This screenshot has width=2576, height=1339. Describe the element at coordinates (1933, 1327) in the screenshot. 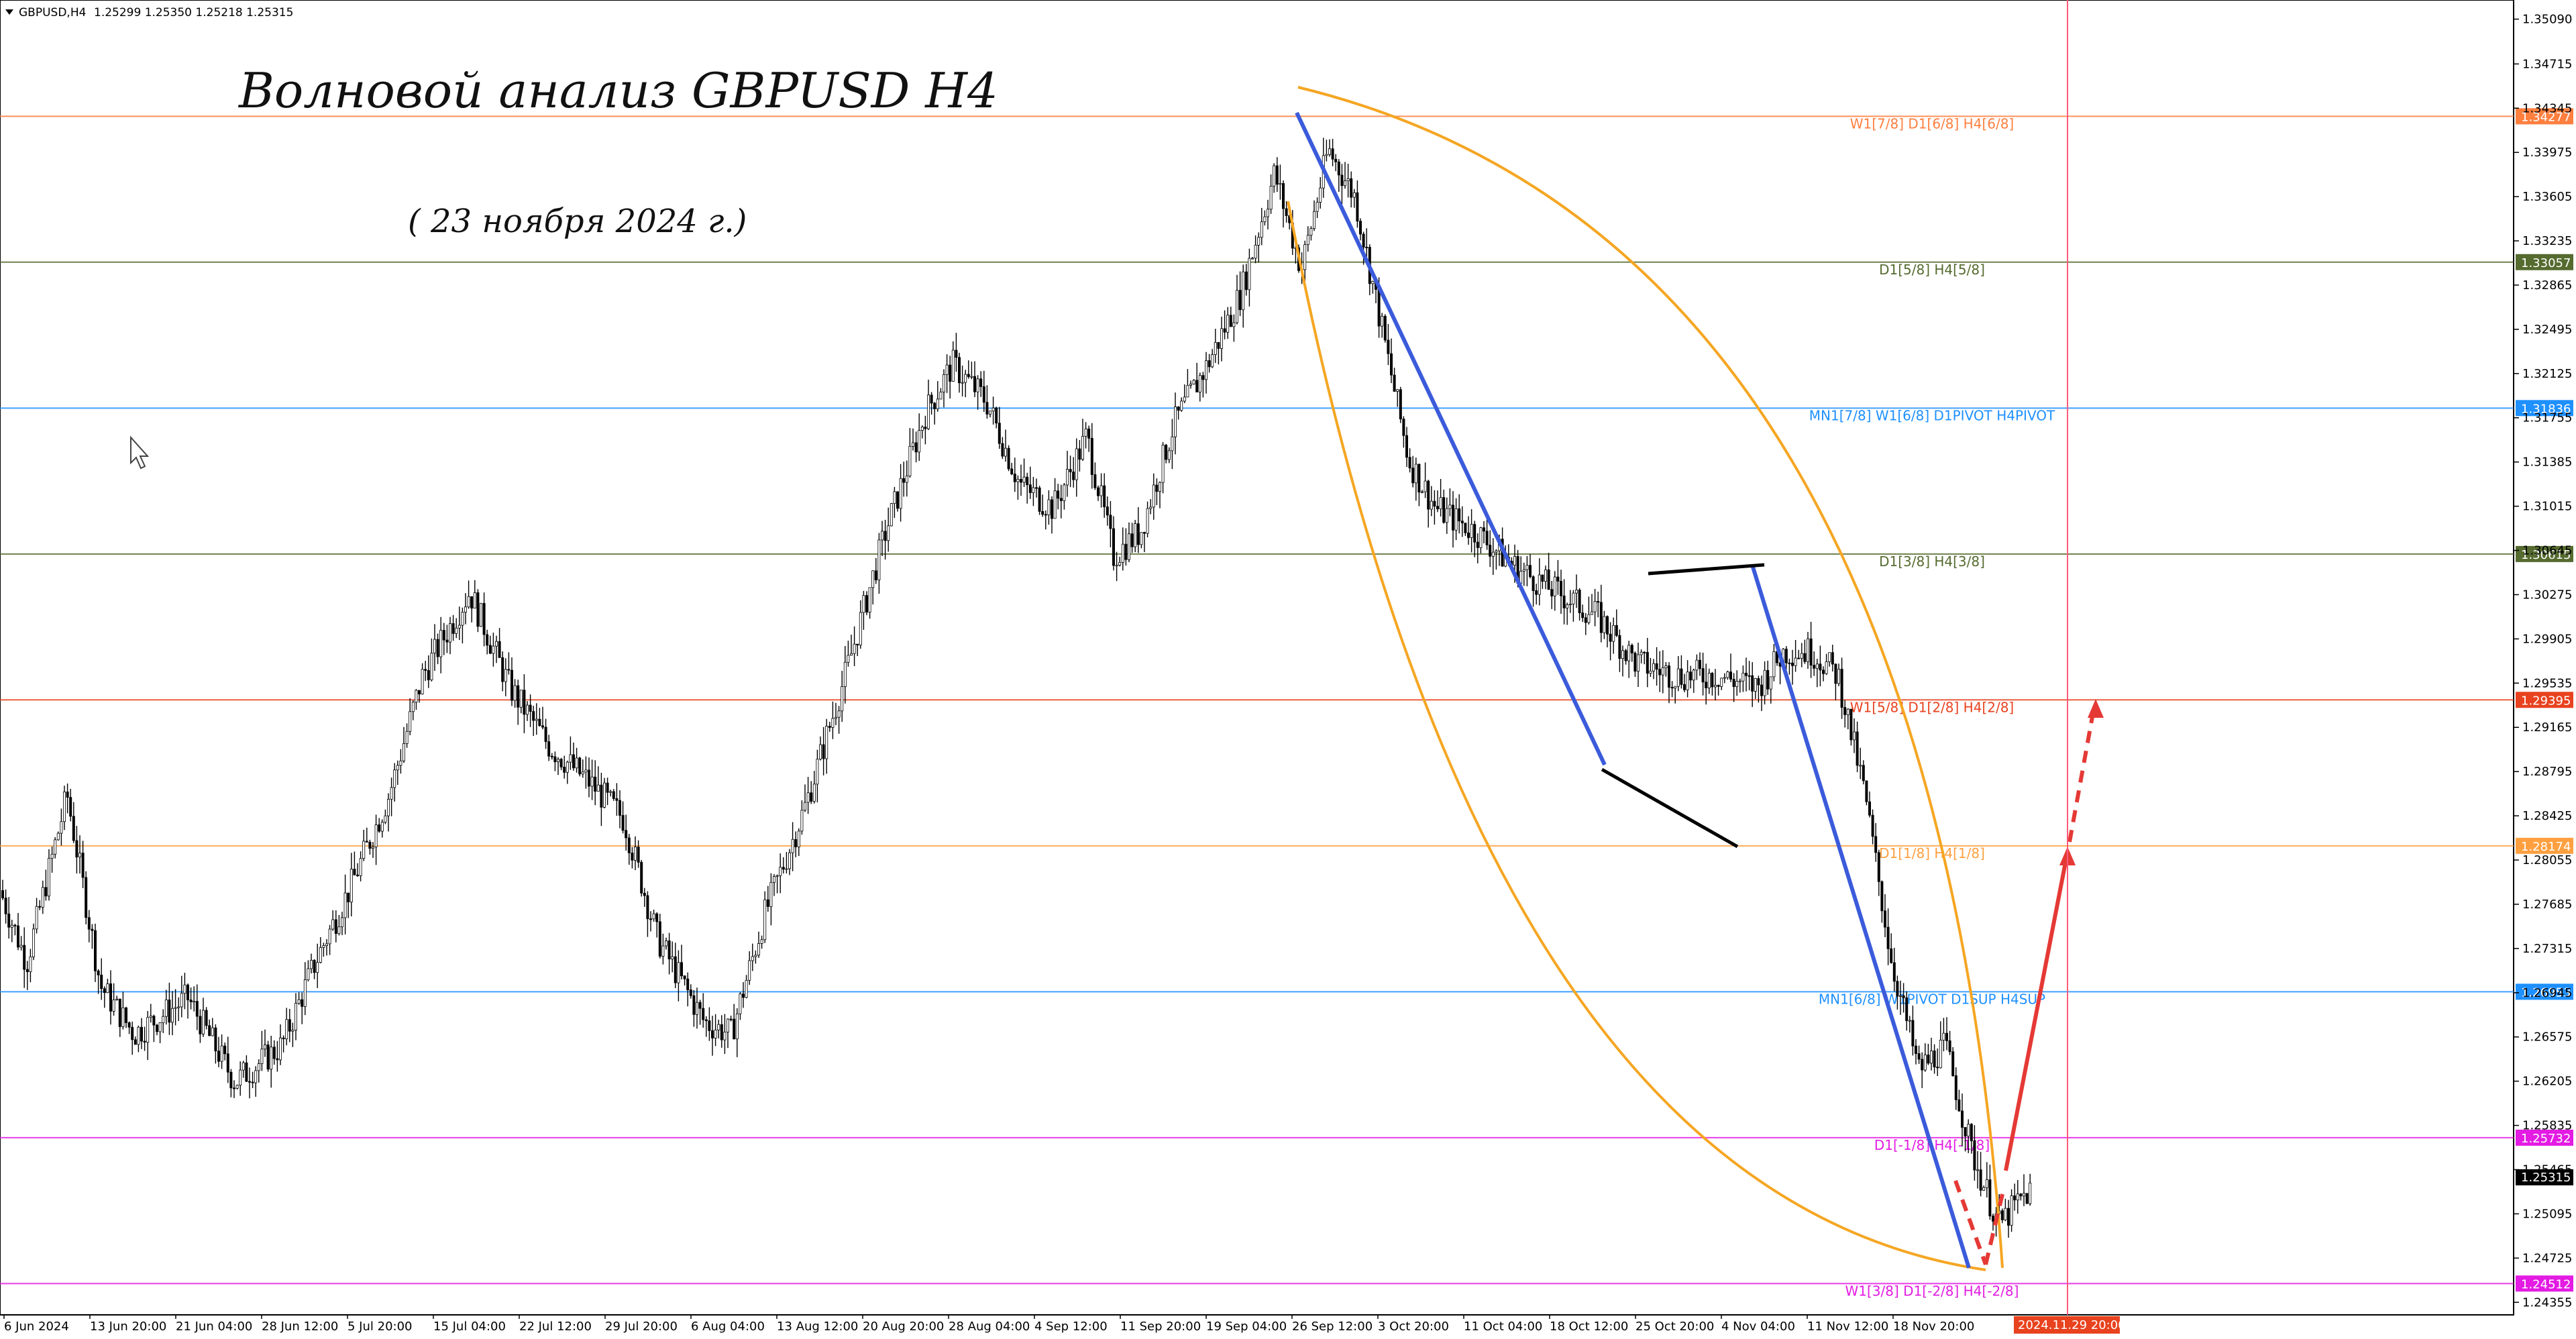

I see `date-tick-22: 18 Nov 20:00` at that location.